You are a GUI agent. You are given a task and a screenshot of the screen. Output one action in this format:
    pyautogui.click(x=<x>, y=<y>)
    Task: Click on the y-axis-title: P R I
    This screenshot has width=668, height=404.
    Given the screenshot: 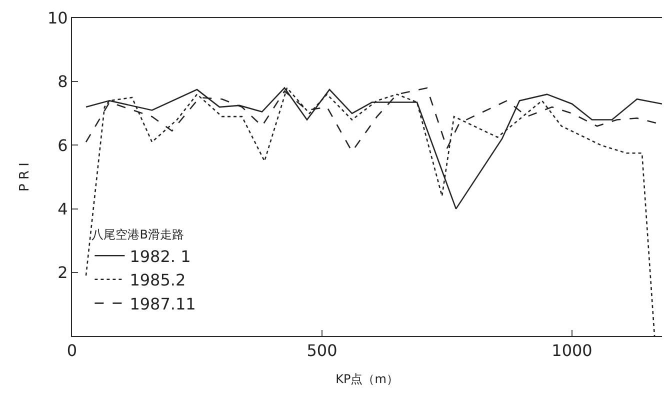 What is the action you would take?
    pyautogui.click(x=24, y=177)
    